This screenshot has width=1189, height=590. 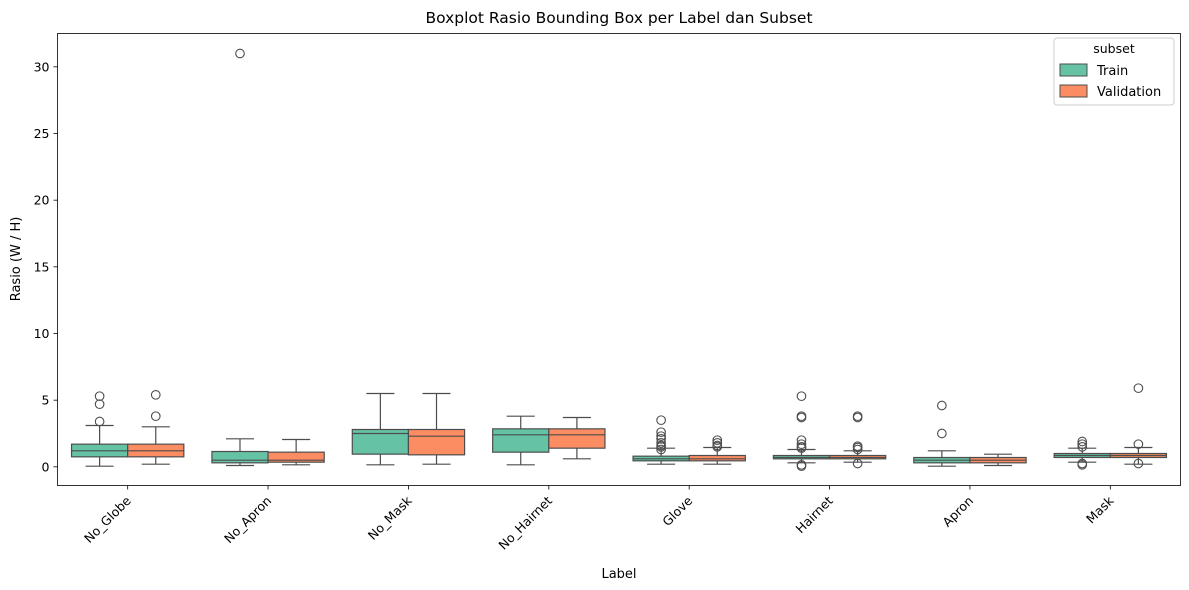 What do you see at coordinates (1073, 70) in the screenshot?
I see `legend-swatch-train` at bounding box center [1073, 70].